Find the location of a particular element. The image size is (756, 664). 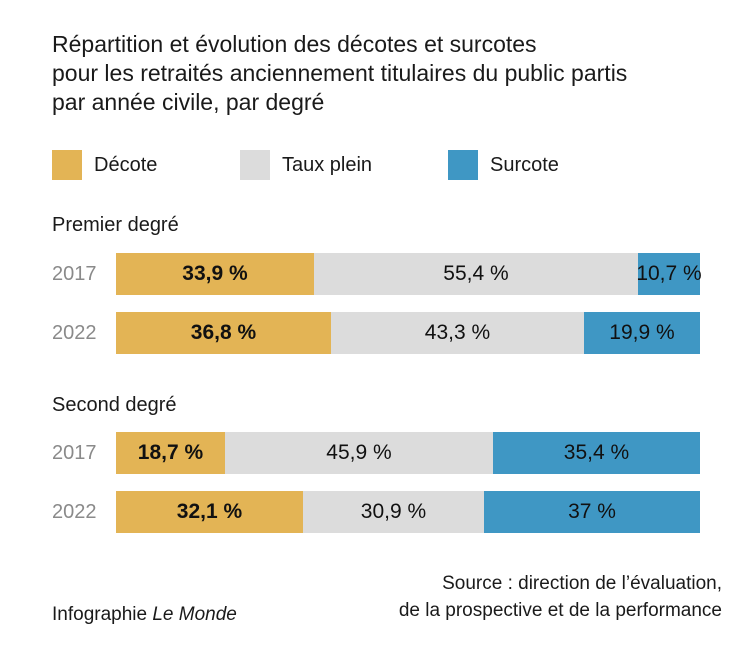

legend-item-taux-plein: Taux plein is located at coordinates (306, 165).